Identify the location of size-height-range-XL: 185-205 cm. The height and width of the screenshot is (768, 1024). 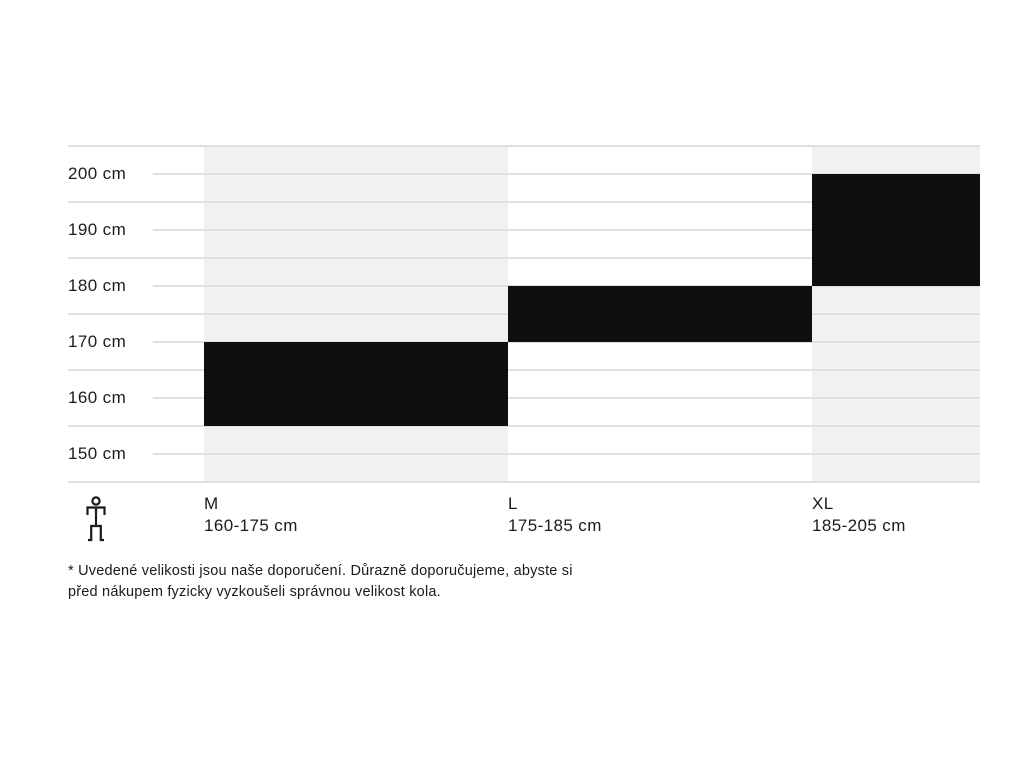
(859, 525).